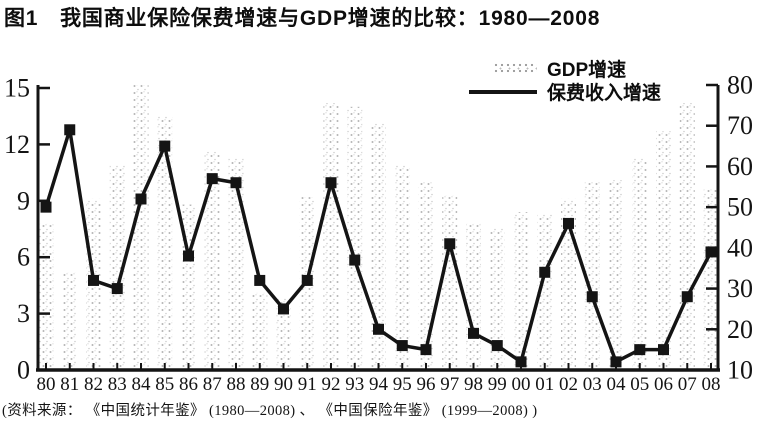 The height and width of the screenshot is (428, 762). I want to click on figure-title: 图1 我国商业保险保费增速与GDP增速的比较：1980—2008, so click(302, 18).